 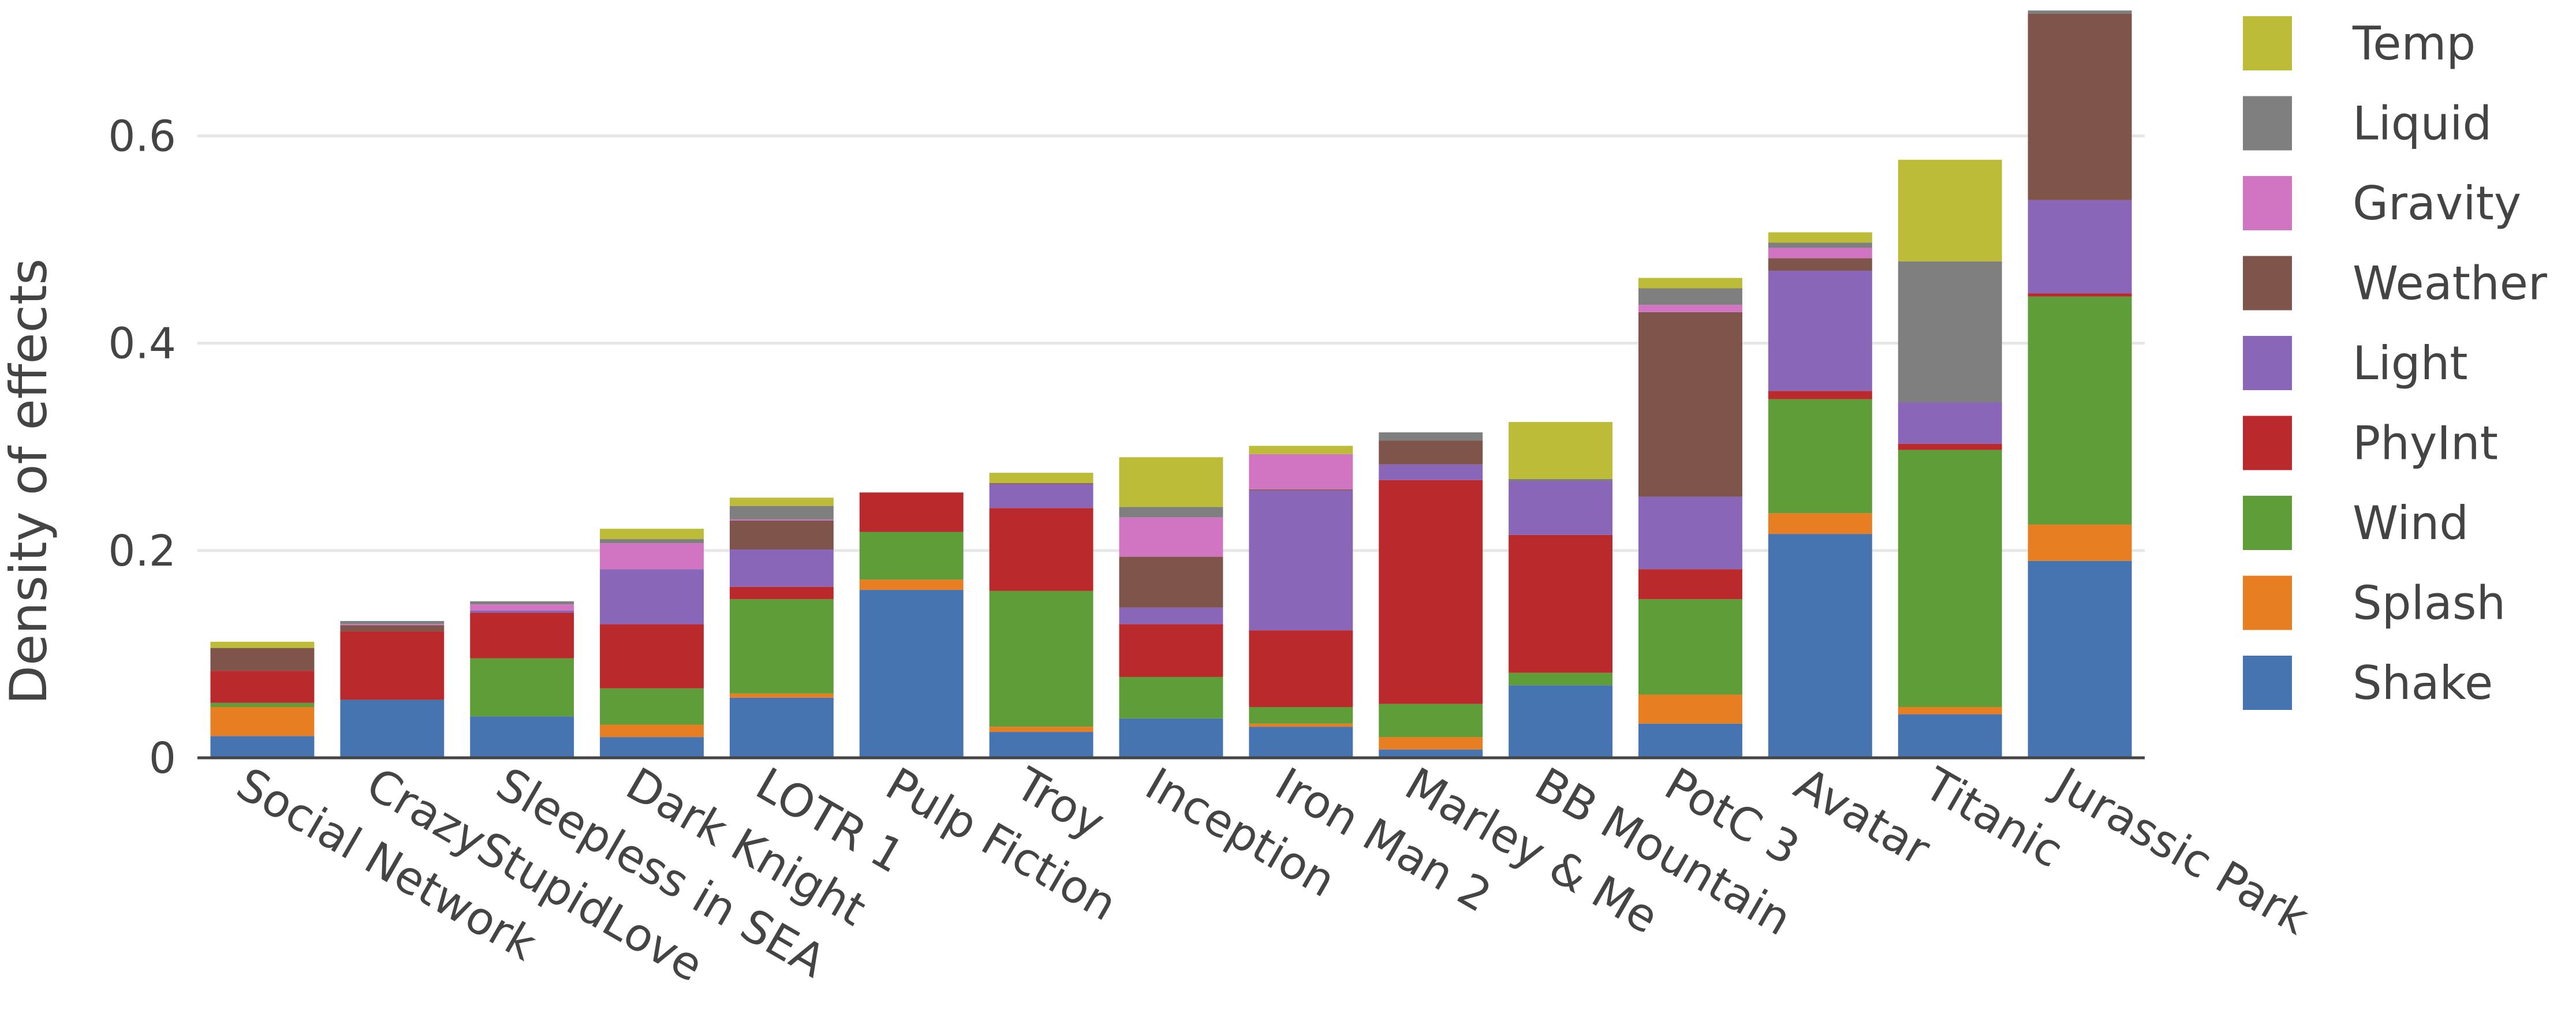 I want to click on x-tick-label: Titanic, so click(x=1993, y=818).